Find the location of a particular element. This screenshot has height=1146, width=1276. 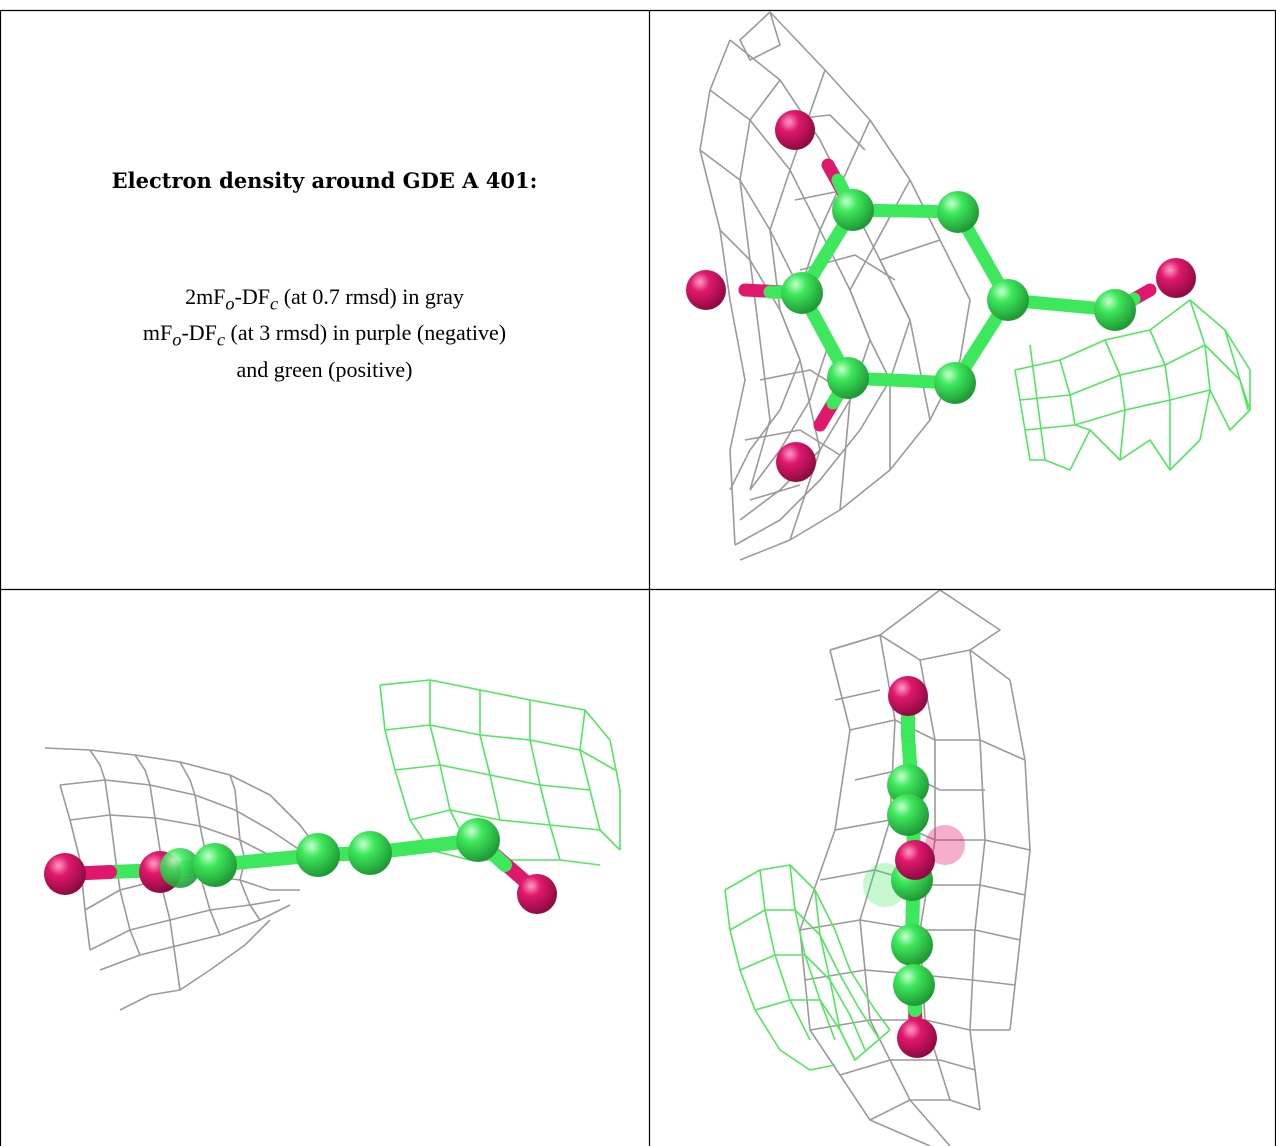

ligand-edge-on is located at coordinates (300, 866).